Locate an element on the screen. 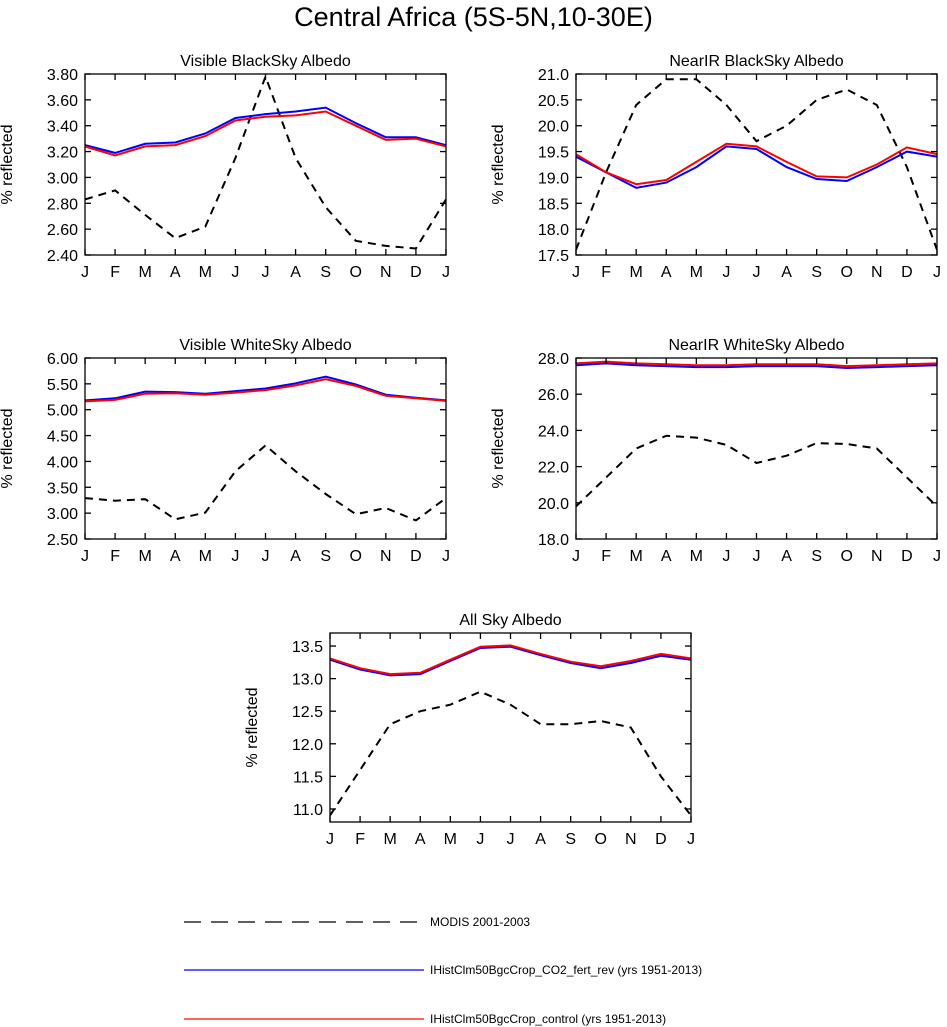 The width and height of the screenshot is (947, 1027). y-tick-label: 3.50 is located at coordinates (62, 488).